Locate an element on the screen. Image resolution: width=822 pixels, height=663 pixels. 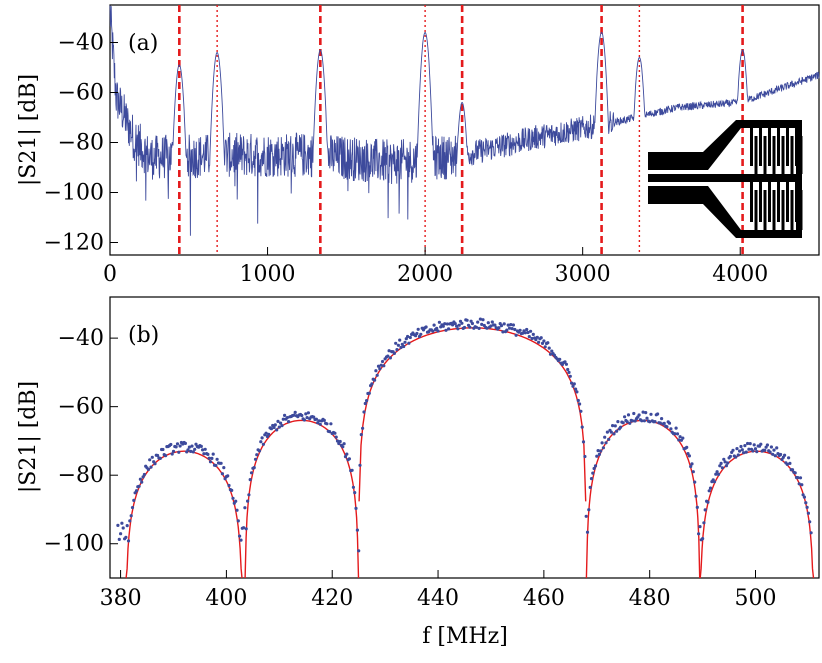
panel-a-ytick-label-4: −120 is located at coordinates (74, 243).